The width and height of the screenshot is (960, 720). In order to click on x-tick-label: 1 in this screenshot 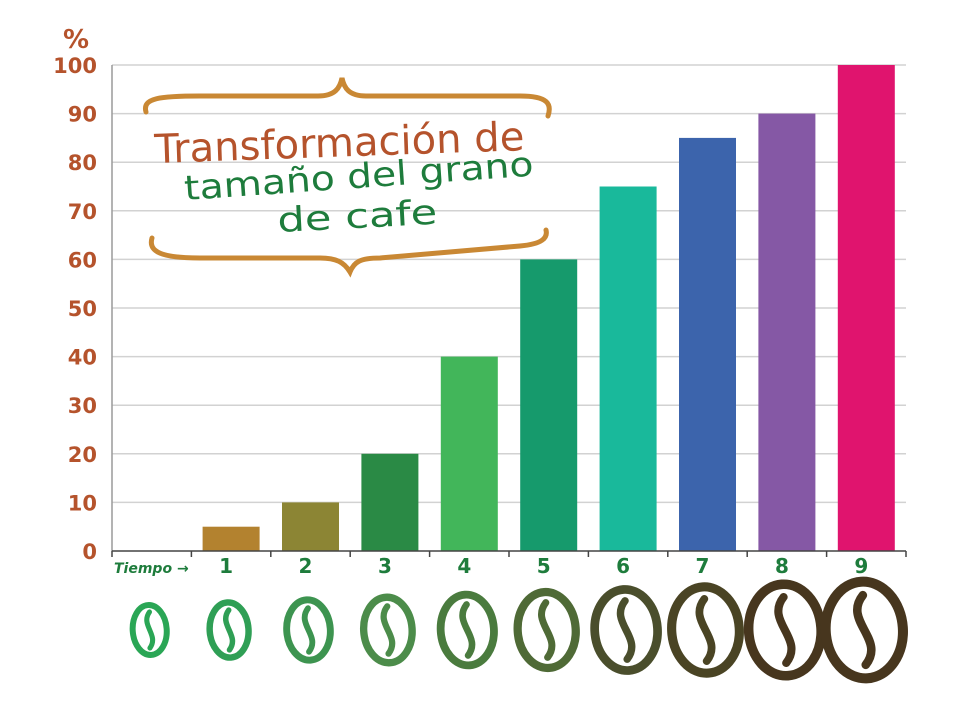, I will do `click(226, 566)`.